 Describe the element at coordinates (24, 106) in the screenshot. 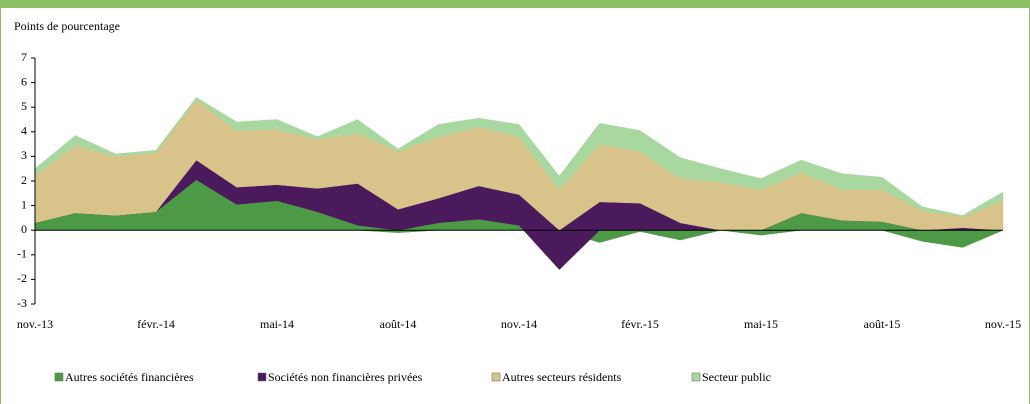

I see `y-tick-label: 5` at that location.